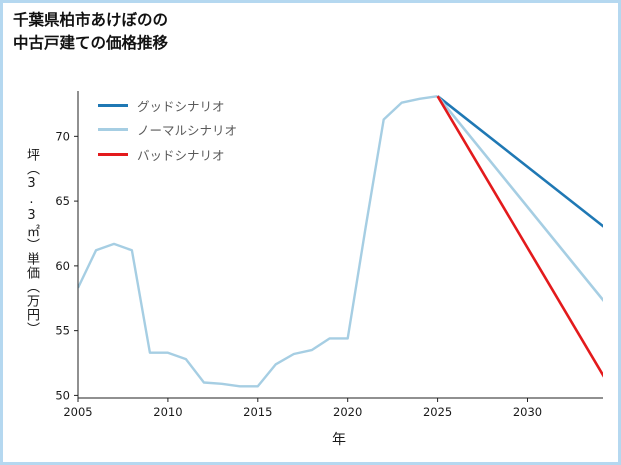 The width and height of the screenshot is (621, 465). I want to click on y-tick-label: 65, so click(62, 201).